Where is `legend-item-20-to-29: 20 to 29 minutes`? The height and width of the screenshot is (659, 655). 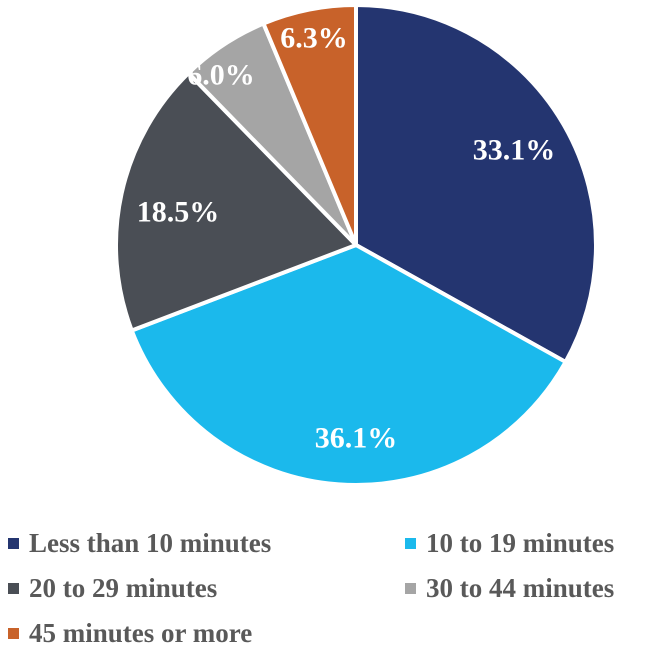
legend-item-20-to-29: 20 to 29 minutes is located at coordinates (112, 588).